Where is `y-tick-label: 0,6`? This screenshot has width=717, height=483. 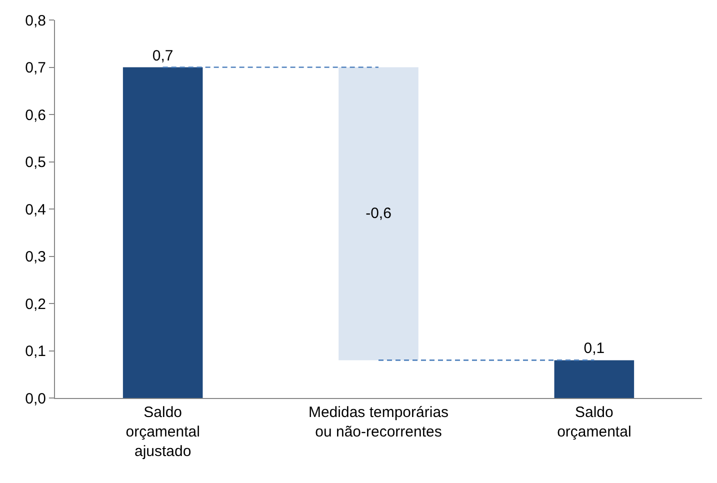 y-tick-label: 0,6 is located at coordinates (35, 115).